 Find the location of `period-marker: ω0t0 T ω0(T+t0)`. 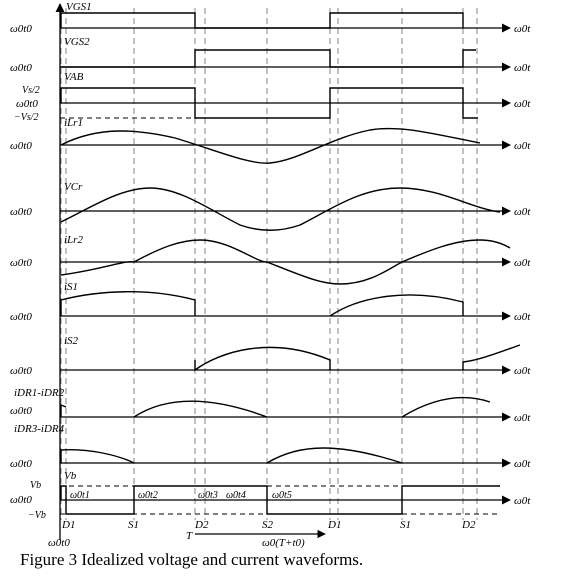

period-marker: ω0t0 T ω0(T+t0) is located at coordinates (187, 539).